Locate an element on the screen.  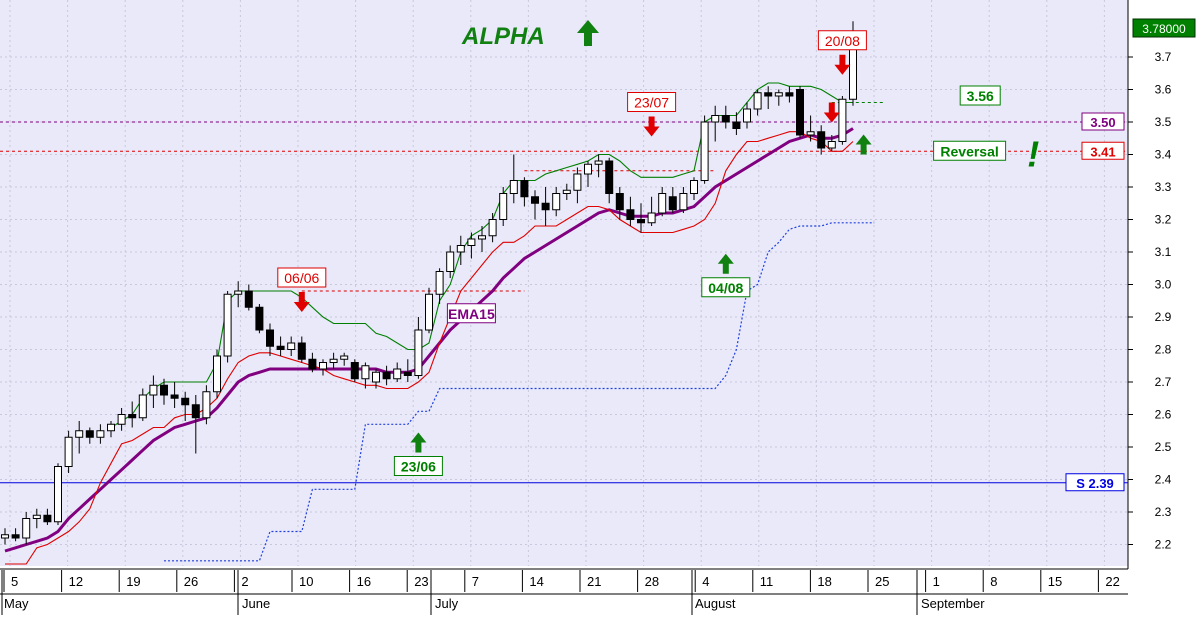
y-tick-label: 2.7 is located at coordinates (1163, 382).